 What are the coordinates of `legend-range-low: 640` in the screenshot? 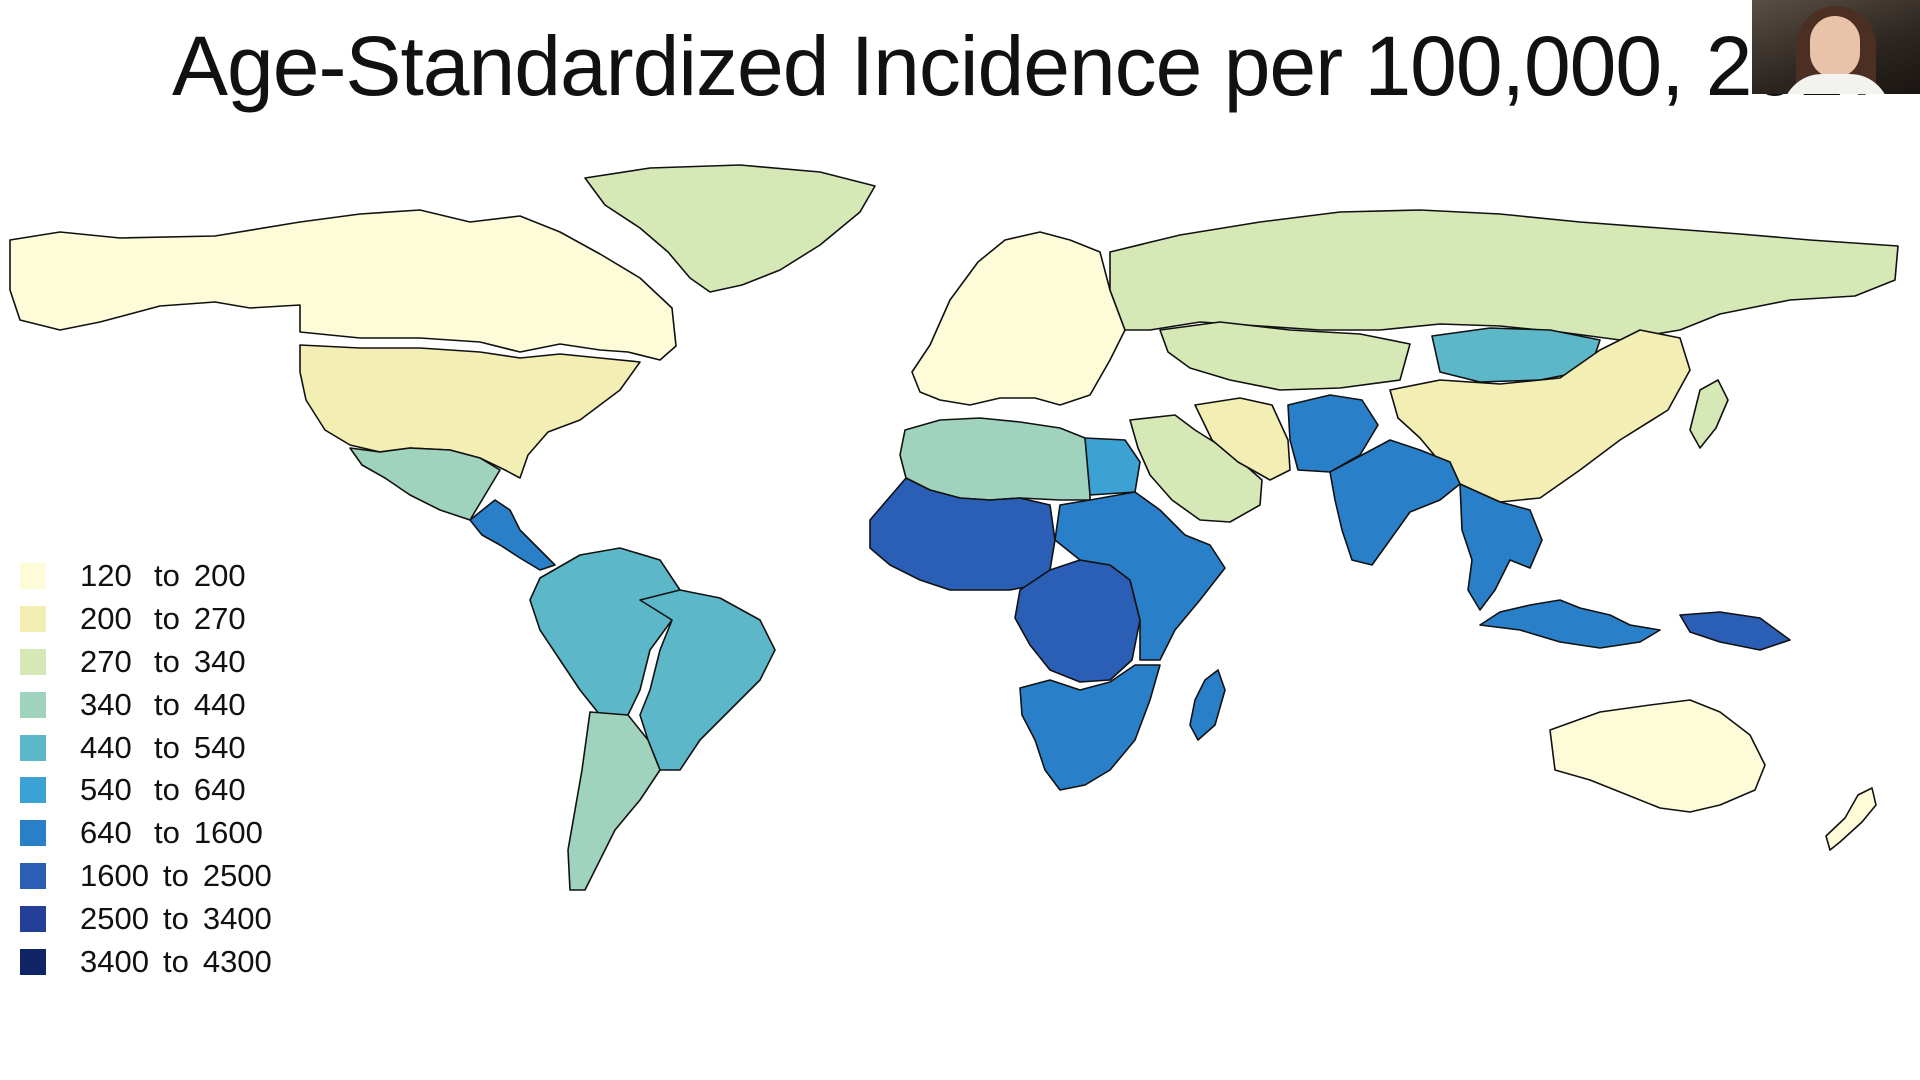 It's located at (106, 833).